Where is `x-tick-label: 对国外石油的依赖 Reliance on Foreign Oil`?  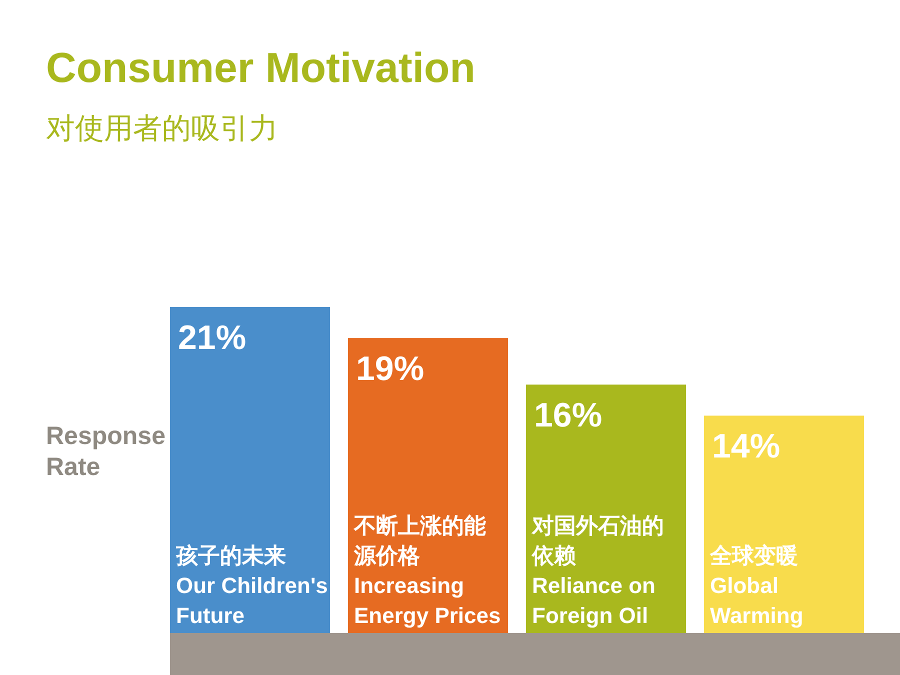 x-tick-label: 对国外石油的依赖 Reliance on Foreign Oil is located at coordinates (597, 570).